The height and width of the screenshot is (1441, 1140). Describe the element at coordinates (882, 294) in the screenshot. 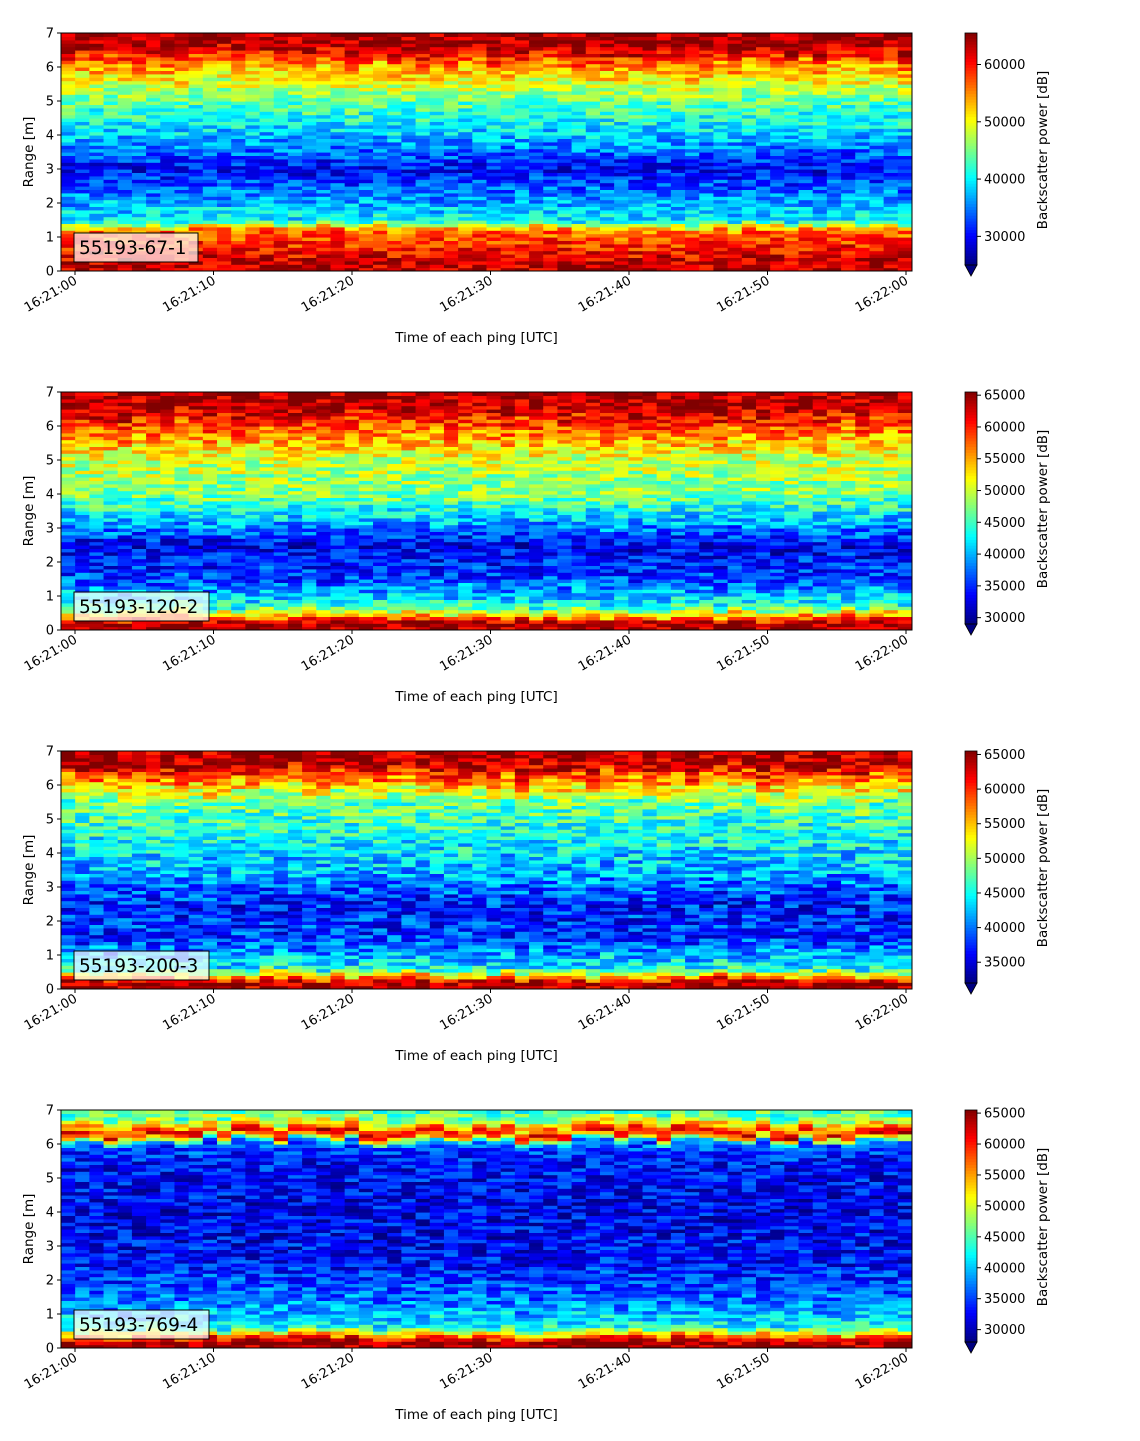

I see `x-tick-label: 16:22:00` at that location.